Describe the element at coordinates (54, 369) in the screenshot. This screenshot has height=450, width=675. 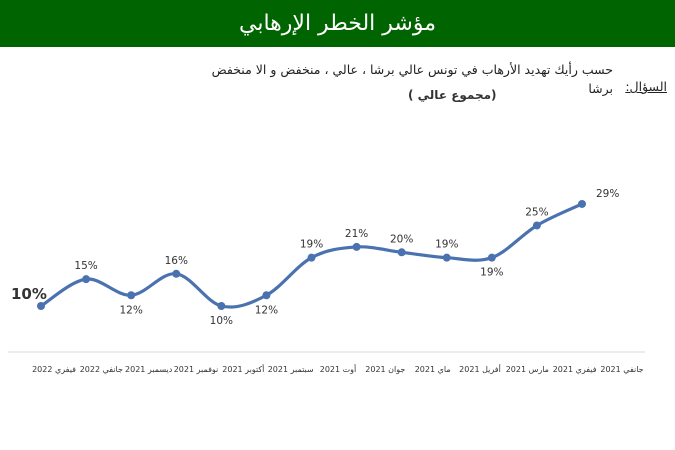
I see `category-label: فيفري 2022` at that location.